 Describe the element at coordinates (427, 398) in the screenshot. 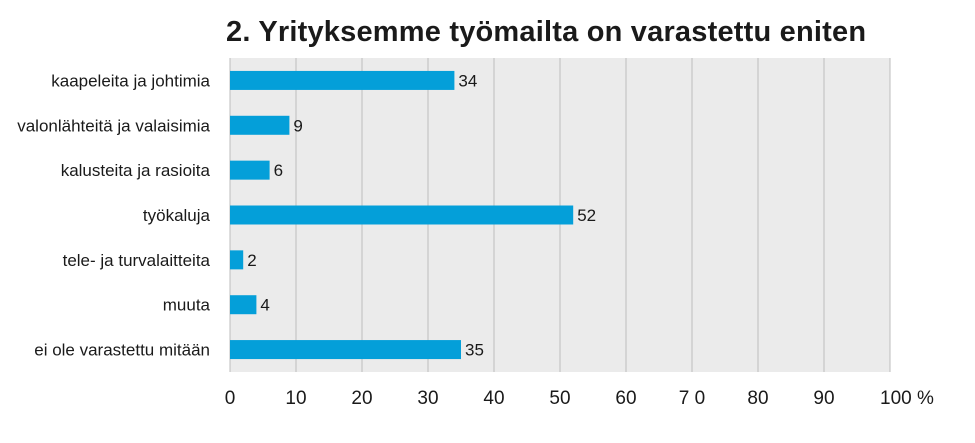

I see `x-tick-label: 30` at that location.